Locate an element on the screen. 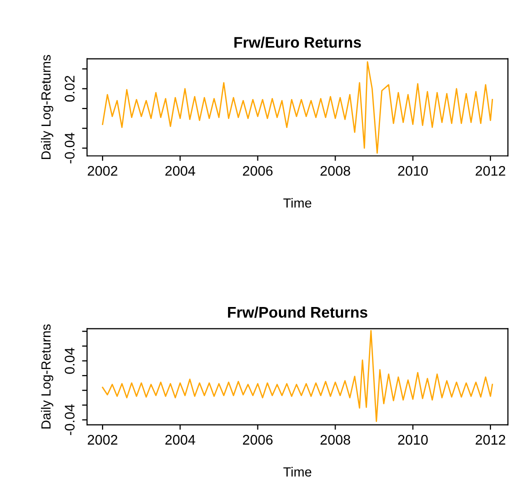 Image resolution: width=512 pixels, height=498 pixels. y-tick-label: 0.04 is located at coordinates (69, 361).